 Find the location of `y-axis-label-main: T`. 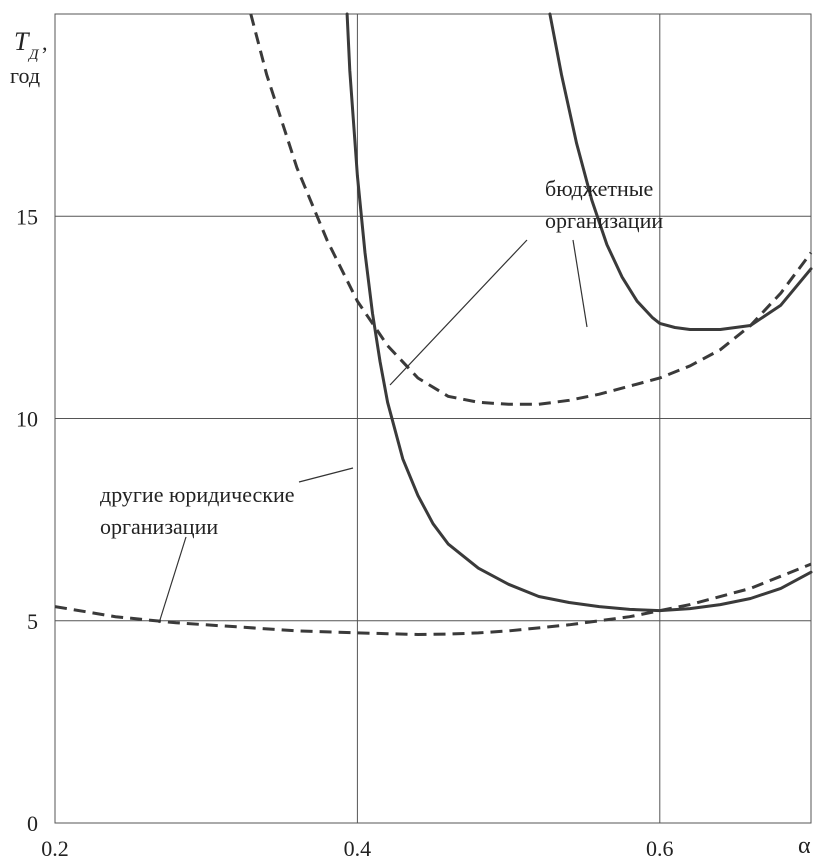

y-axis-label-main: T is located at coordinates (22, 41).